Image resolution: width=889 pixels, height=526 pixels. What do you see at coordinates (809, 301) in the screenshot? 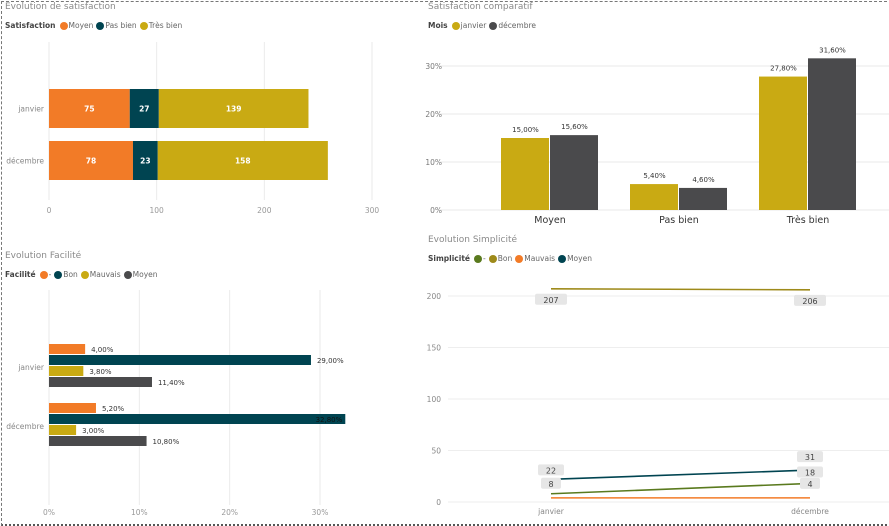
I see `data-label: 206` at bounding box center [809, 301].